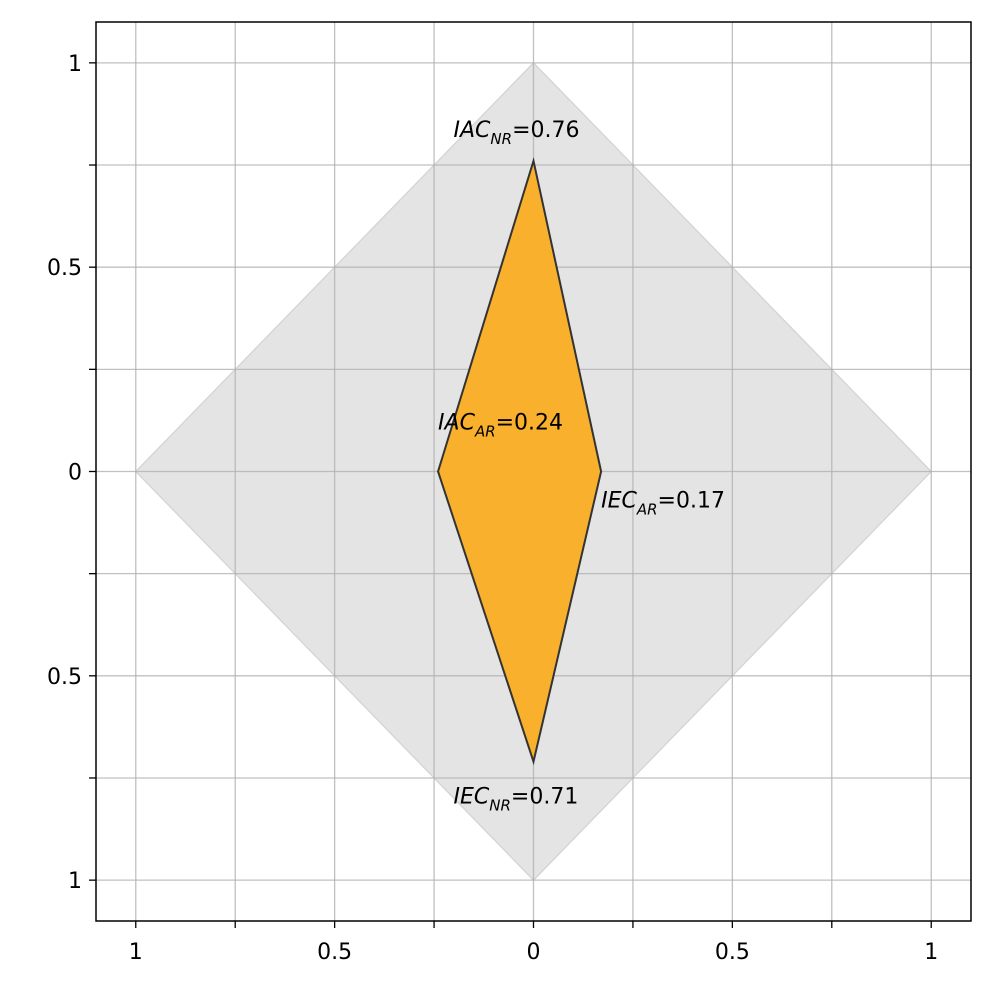 This screenshot has width=997, height=997. What do you see at coordinates (500, 426) in the screenshot?
I see `value-label-iac-ar: IACAR=0.24` at bounding box center [500, 426].